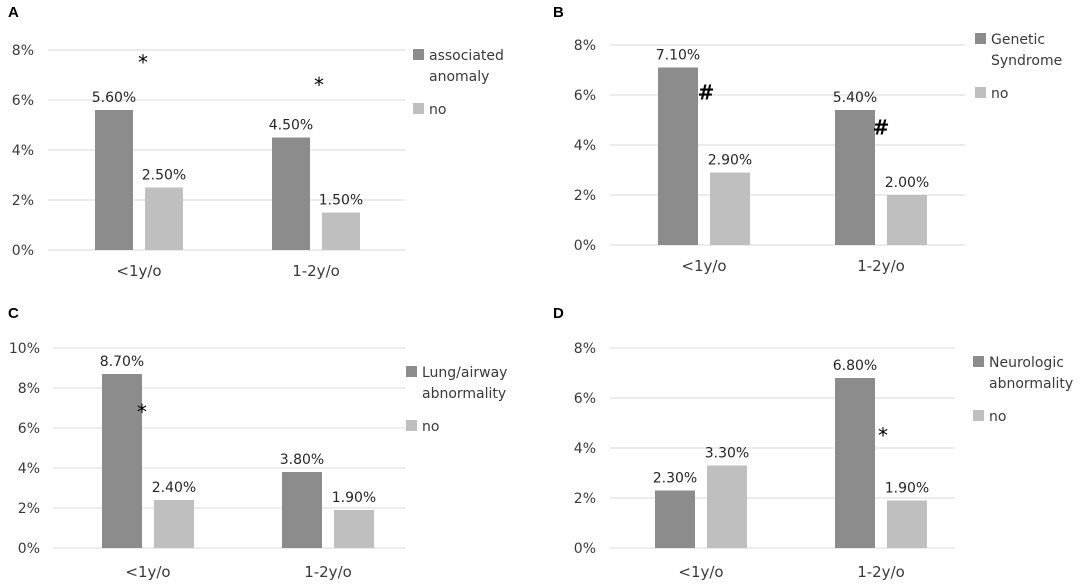 The width and height of the screenshot is (1084, 588). I want to click on data-label: 5.40%, so click(855, 98).